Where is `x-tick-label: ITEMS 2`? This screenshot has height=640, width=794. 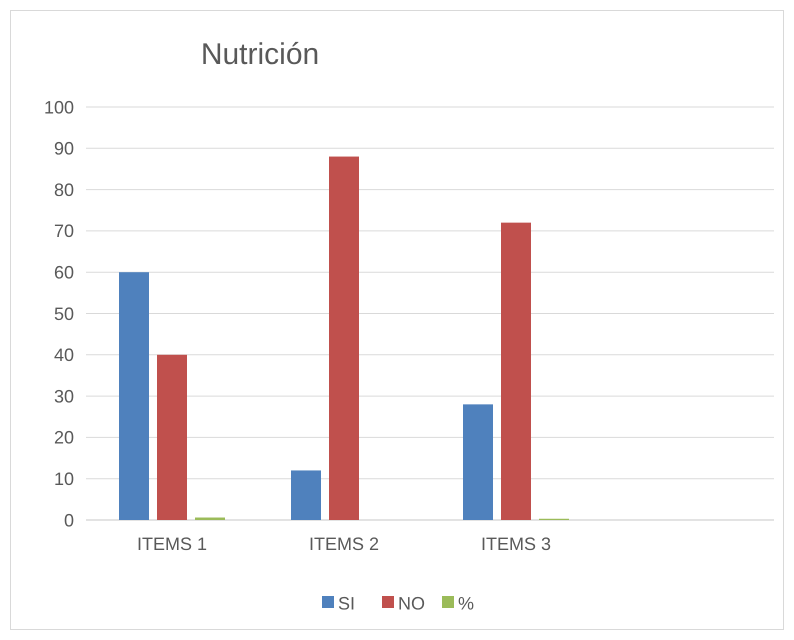
x-tick-label: ITEMS 2 is located at coordinates (344, 544).